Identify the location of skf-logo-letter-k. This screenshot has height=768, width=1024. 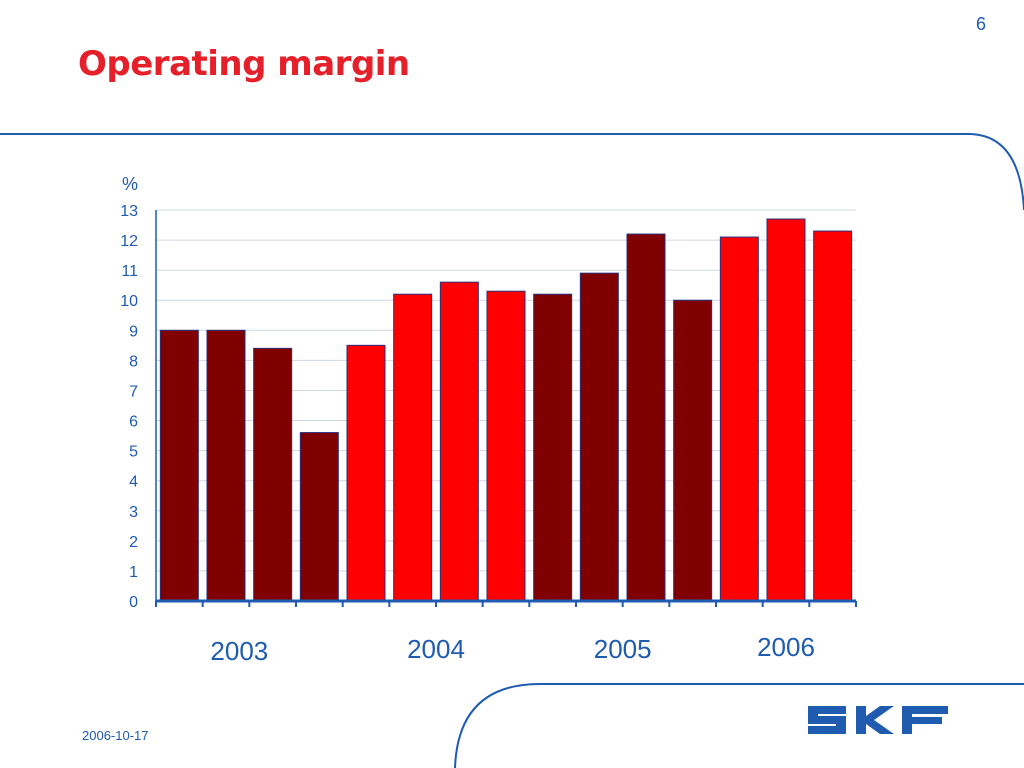
(875, 720).